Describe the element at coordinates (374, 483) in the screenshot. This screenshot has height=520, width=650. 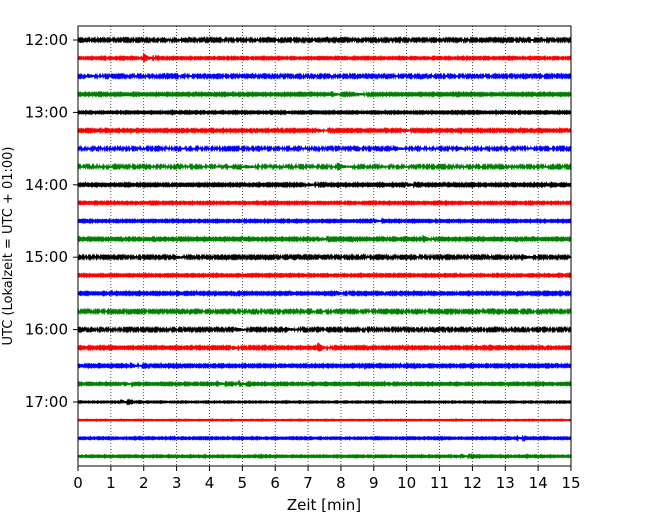
I see `x-tick-label: 9` at that location.